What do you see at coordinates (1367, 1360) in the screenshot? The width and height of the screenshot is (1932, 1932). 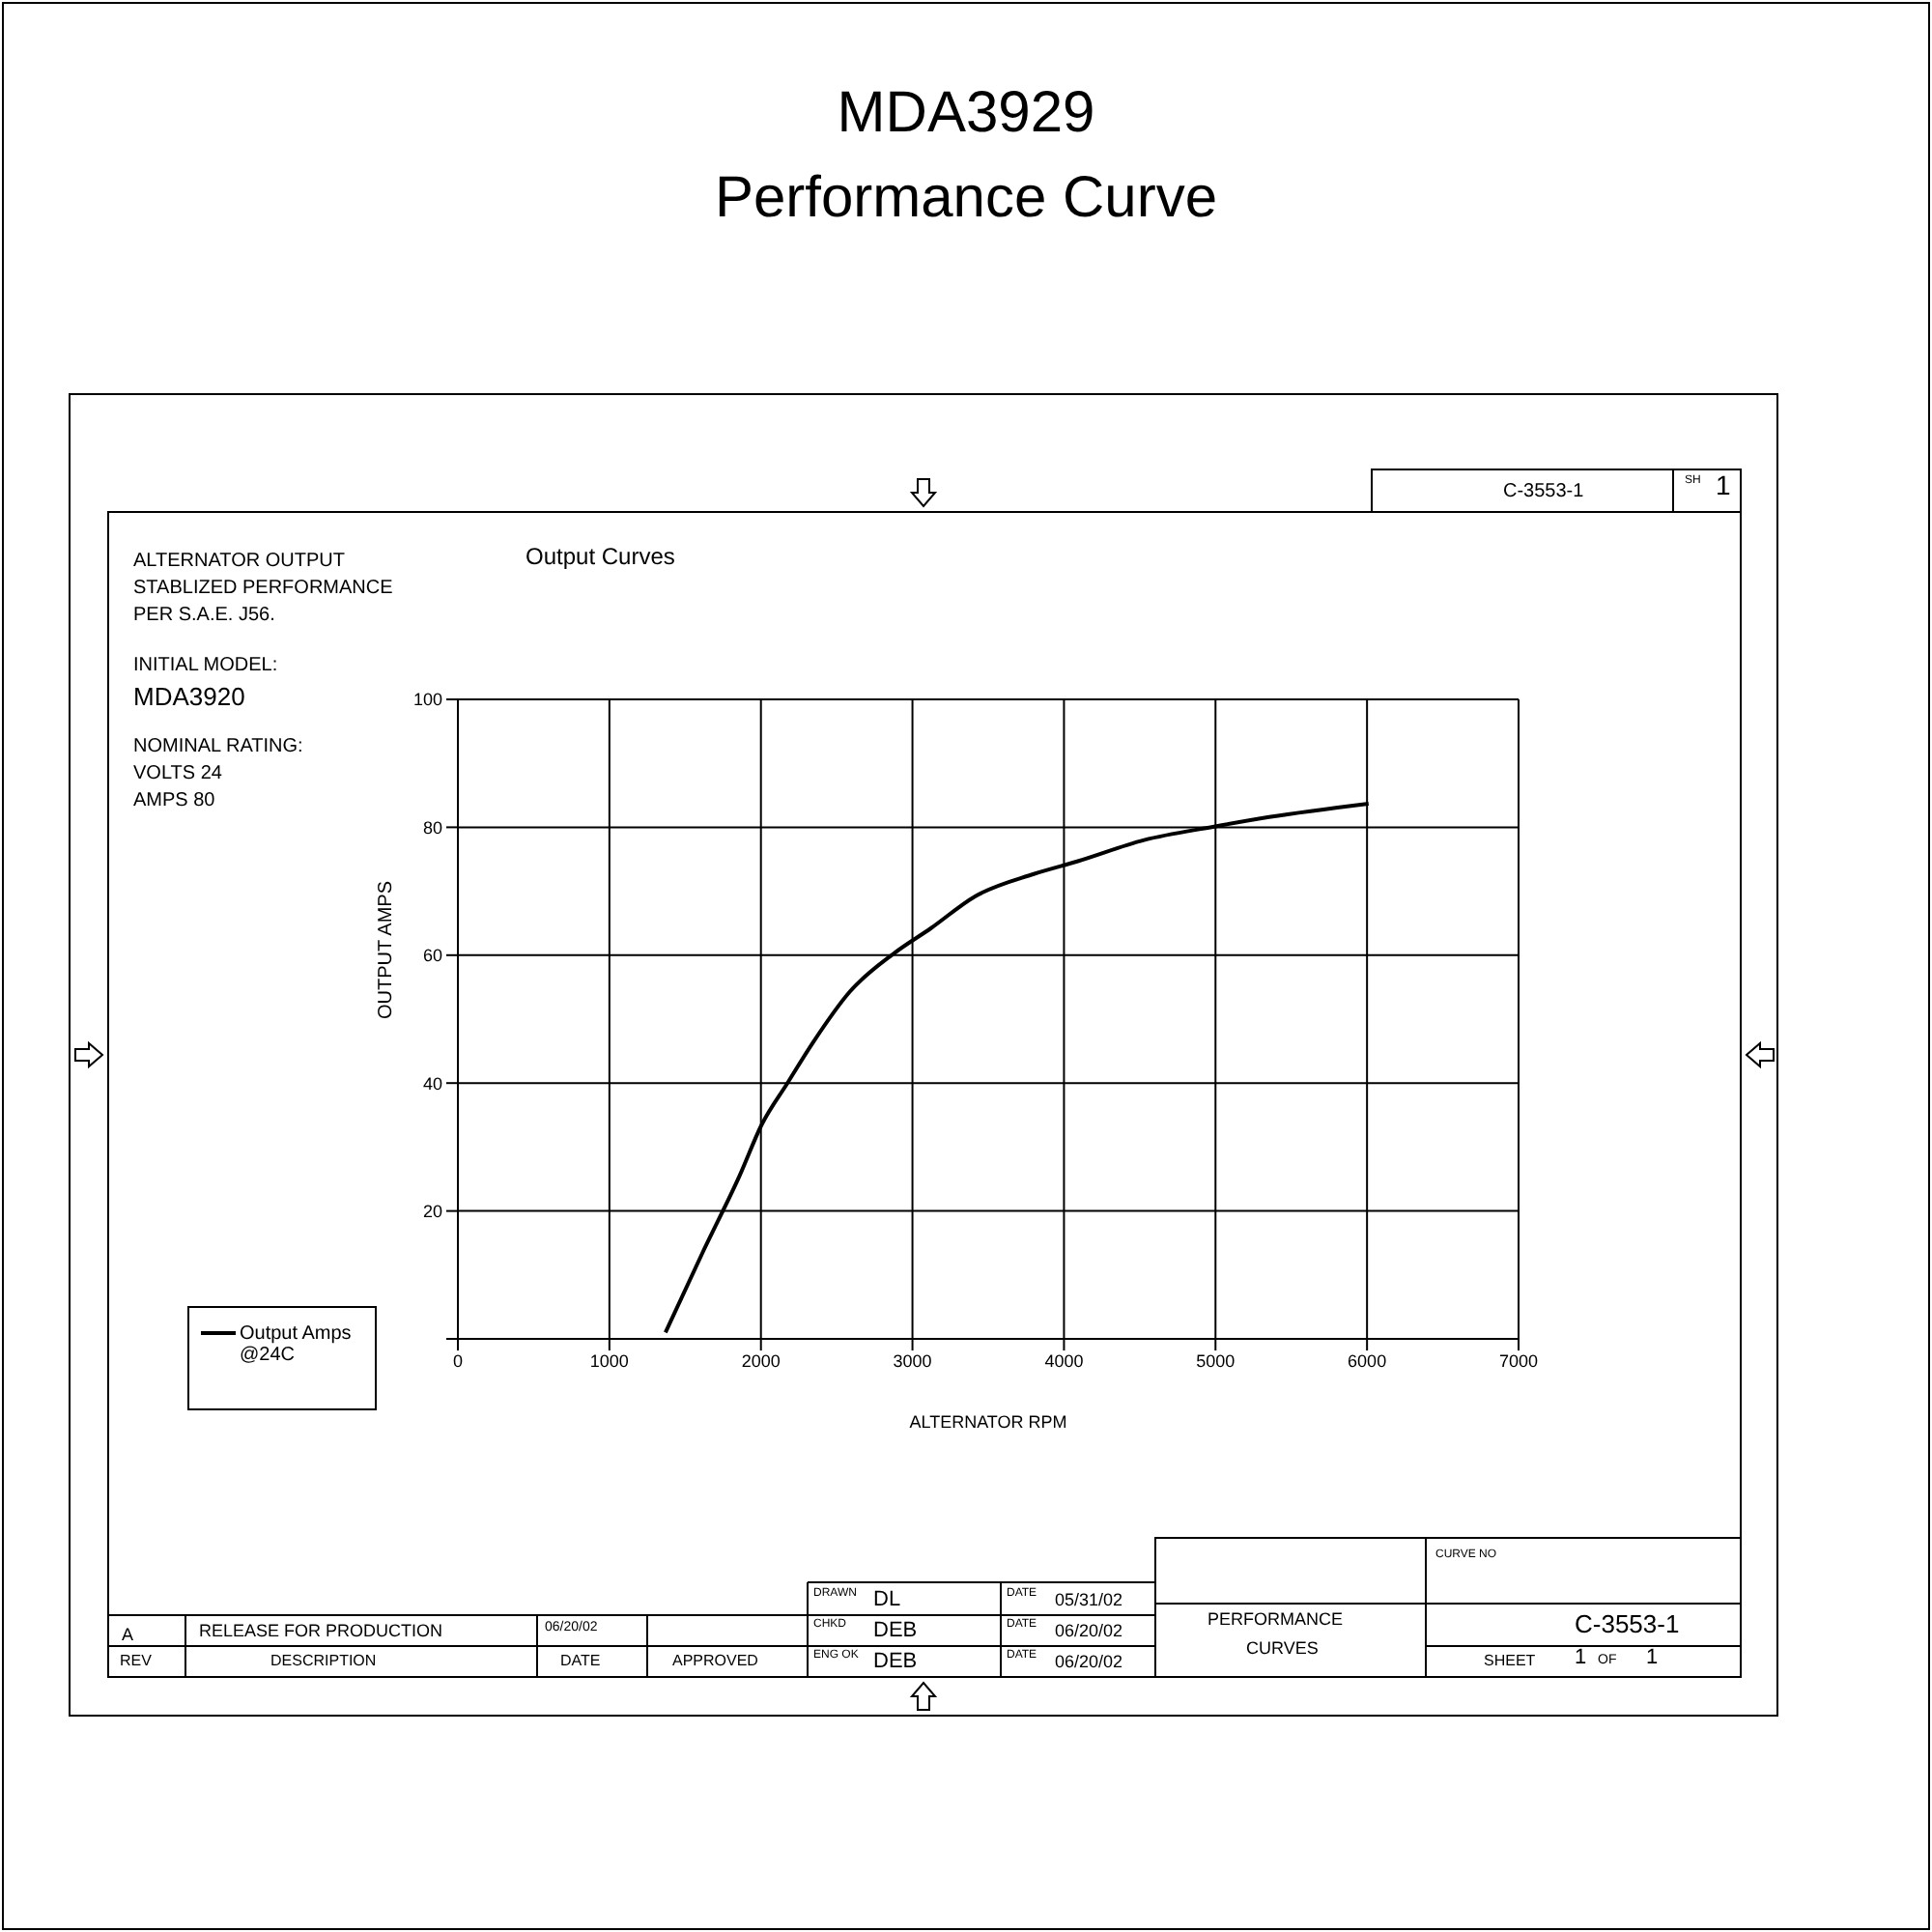 I see `x-tick-label: 6000` at bounding box center [1367, 1360].